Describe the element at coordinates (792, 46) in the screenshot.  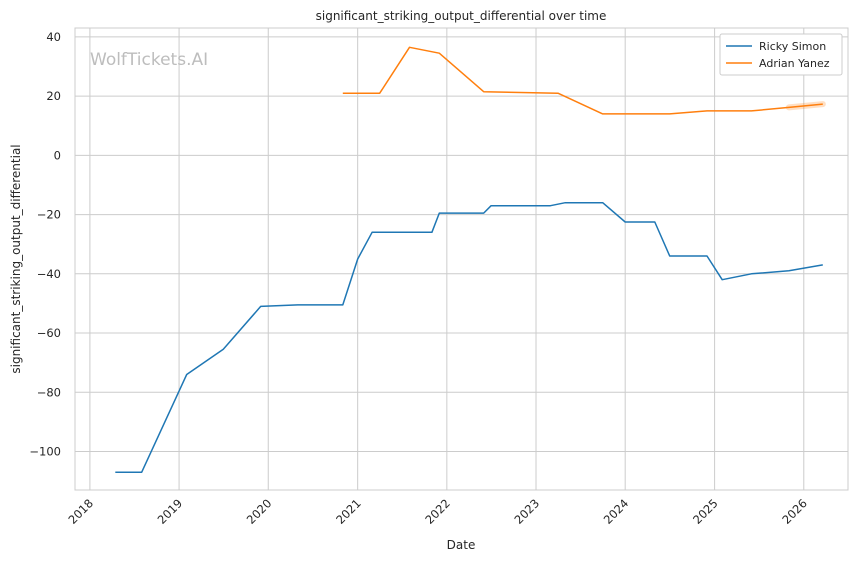
I see `legend-label: Ricky Simon` at that location.